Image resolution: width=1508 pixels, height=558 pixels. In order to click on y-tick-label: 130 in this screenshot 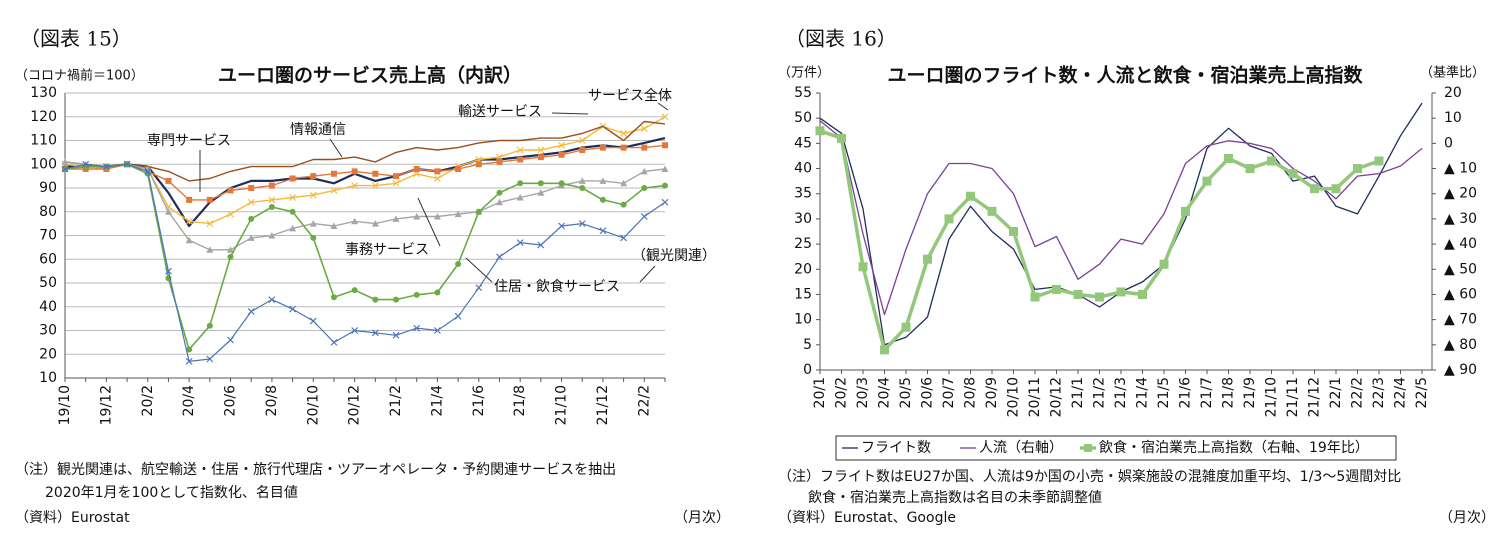, I will do `click(43, 93)`.